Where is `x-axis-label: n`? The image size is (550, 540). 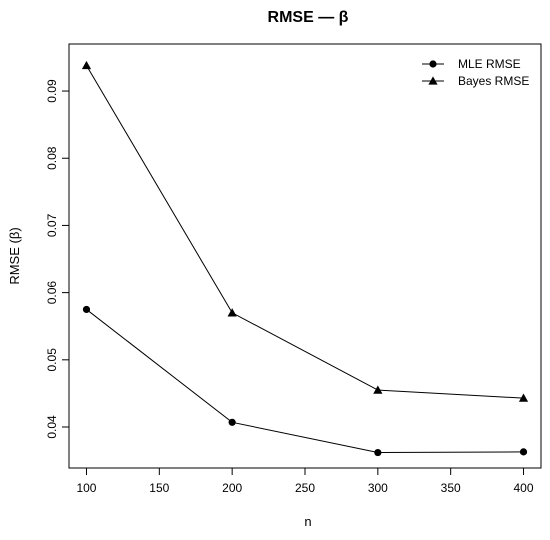 x-axis-label: n is located at coordinates (307, 521).